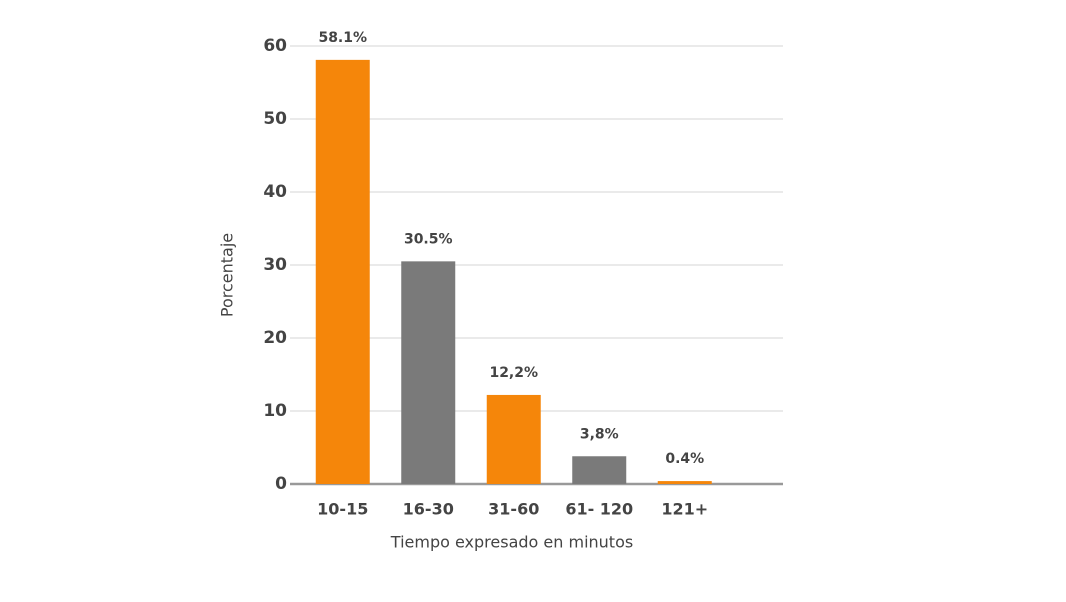 This screenshot has width=1066, height=602. Describe the element at coordinates (275, 46) in the screenshot. I see `y-tick-label: 60` at that location.